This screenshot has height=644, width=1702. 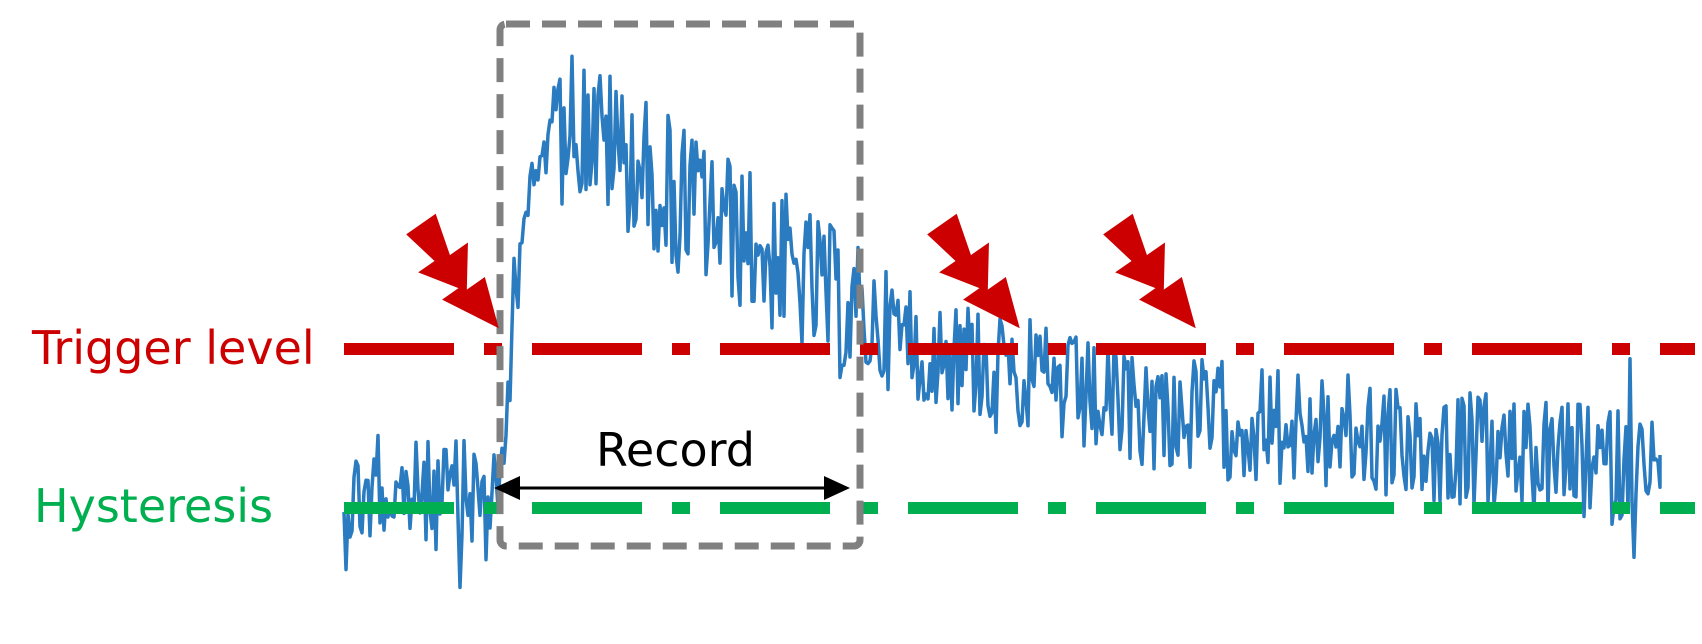 I want to click on record-label: Record, so click(x=675, y=450).